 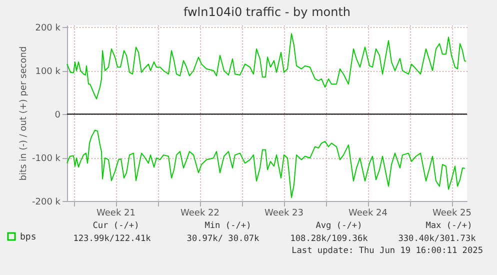 I want to click on x-tick-label: Week 25, so click(x=452, y=213).